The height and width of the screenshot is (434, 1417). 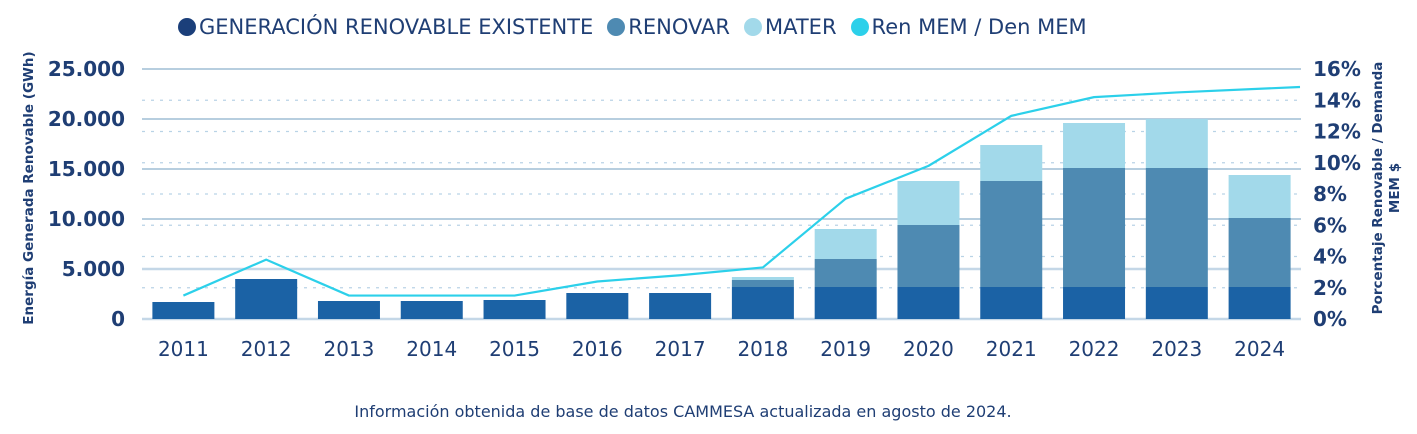 I want to click on legend-label-mater: MATER, so click(x=801, y=27).